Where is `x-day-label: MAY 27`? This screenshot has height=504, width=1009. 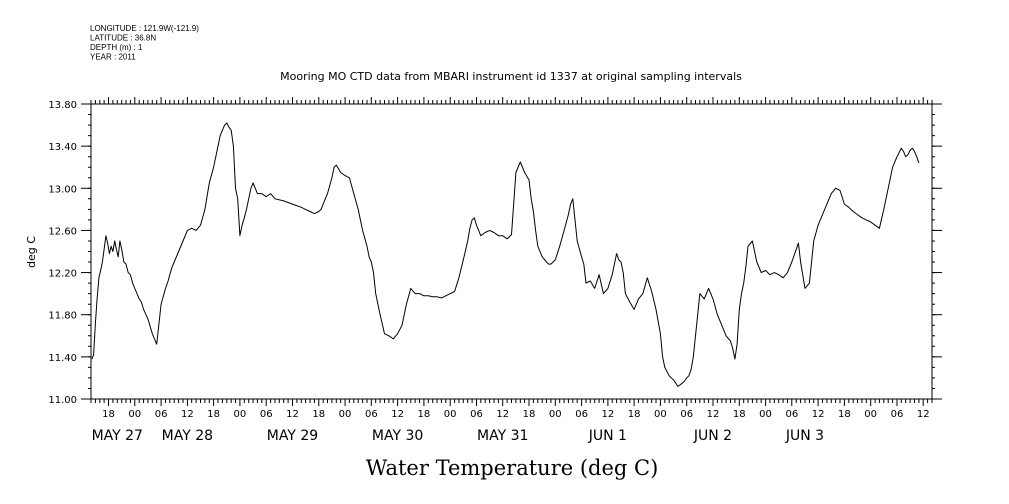 x-day-label: MAY 27 is located at coordinates (117, 436).